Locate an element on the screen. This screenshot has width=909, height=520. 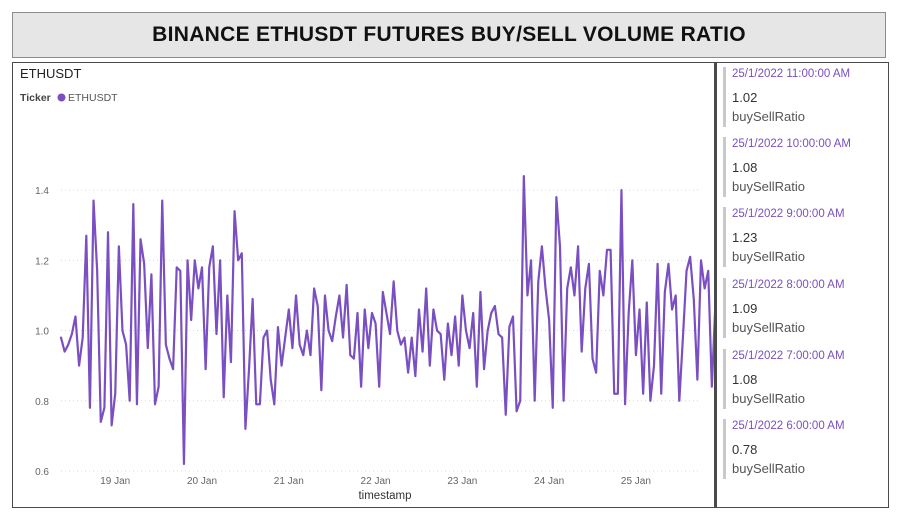
x-tick-label: 22 Jan is located at coordinates (376, 481).